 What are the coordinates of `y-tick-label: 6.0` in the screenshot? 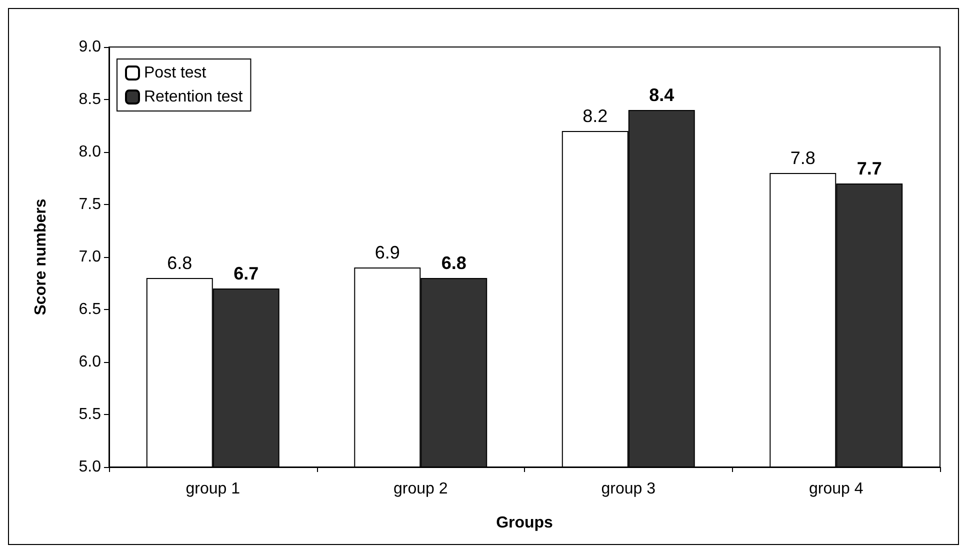 It's located at (90, 362).